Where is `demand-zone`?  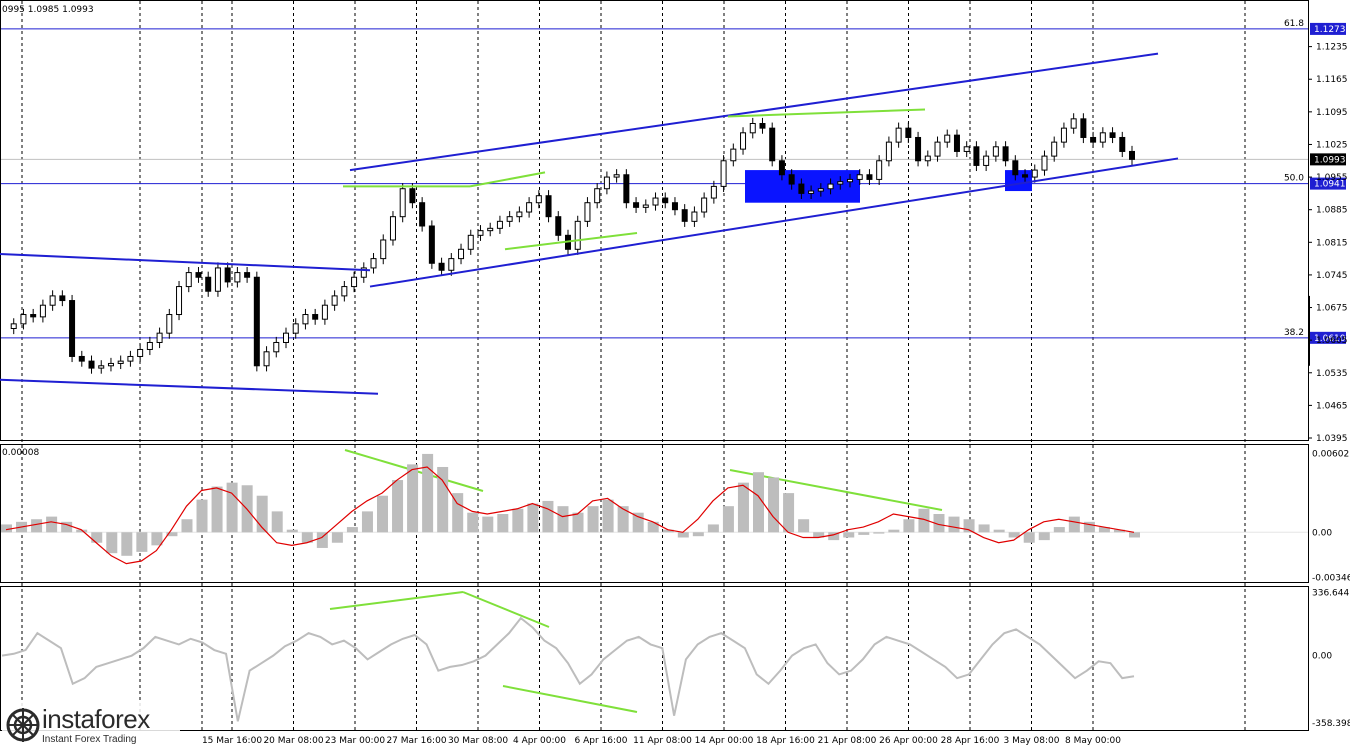
demand-zone is located at coordinates (1018, 181).